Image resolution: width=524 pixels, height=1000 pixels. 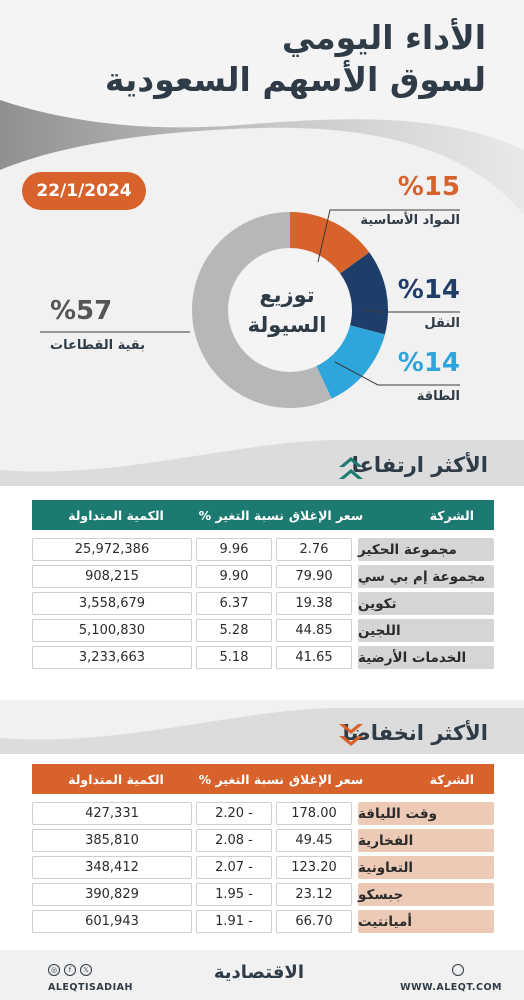 I want to click on globe-icon, so click(x=458, y=970).